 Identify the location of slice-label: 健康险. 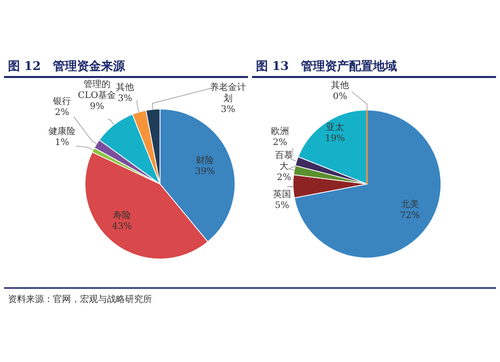
(62, 131).